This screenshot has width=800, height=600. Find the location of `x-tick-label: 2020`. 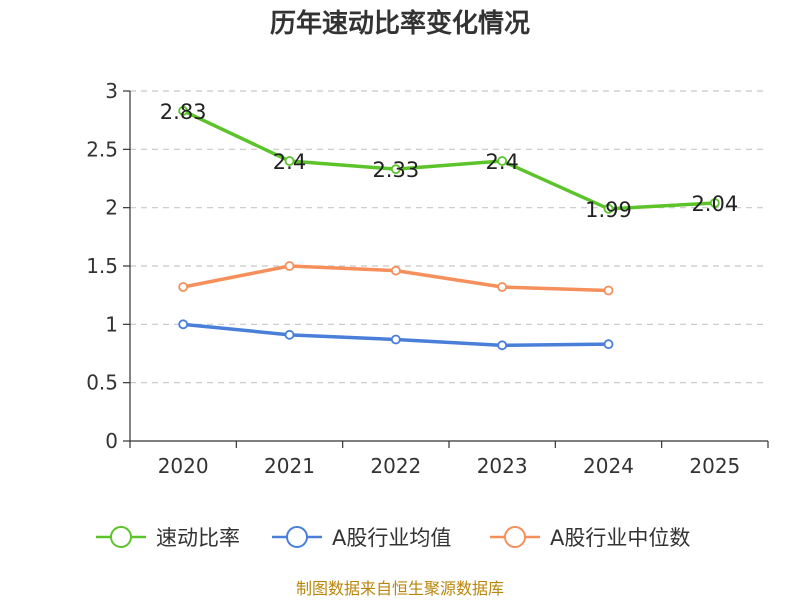

x-tick-label: 2020 is located at coordinates (183, 466).